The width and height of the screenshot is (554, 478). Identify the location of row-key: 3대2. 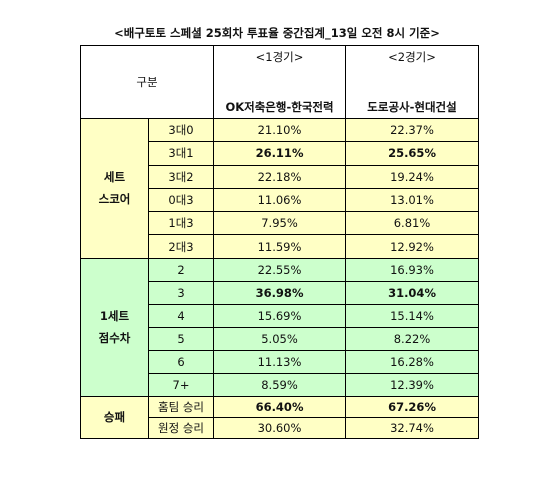
(181, 176).